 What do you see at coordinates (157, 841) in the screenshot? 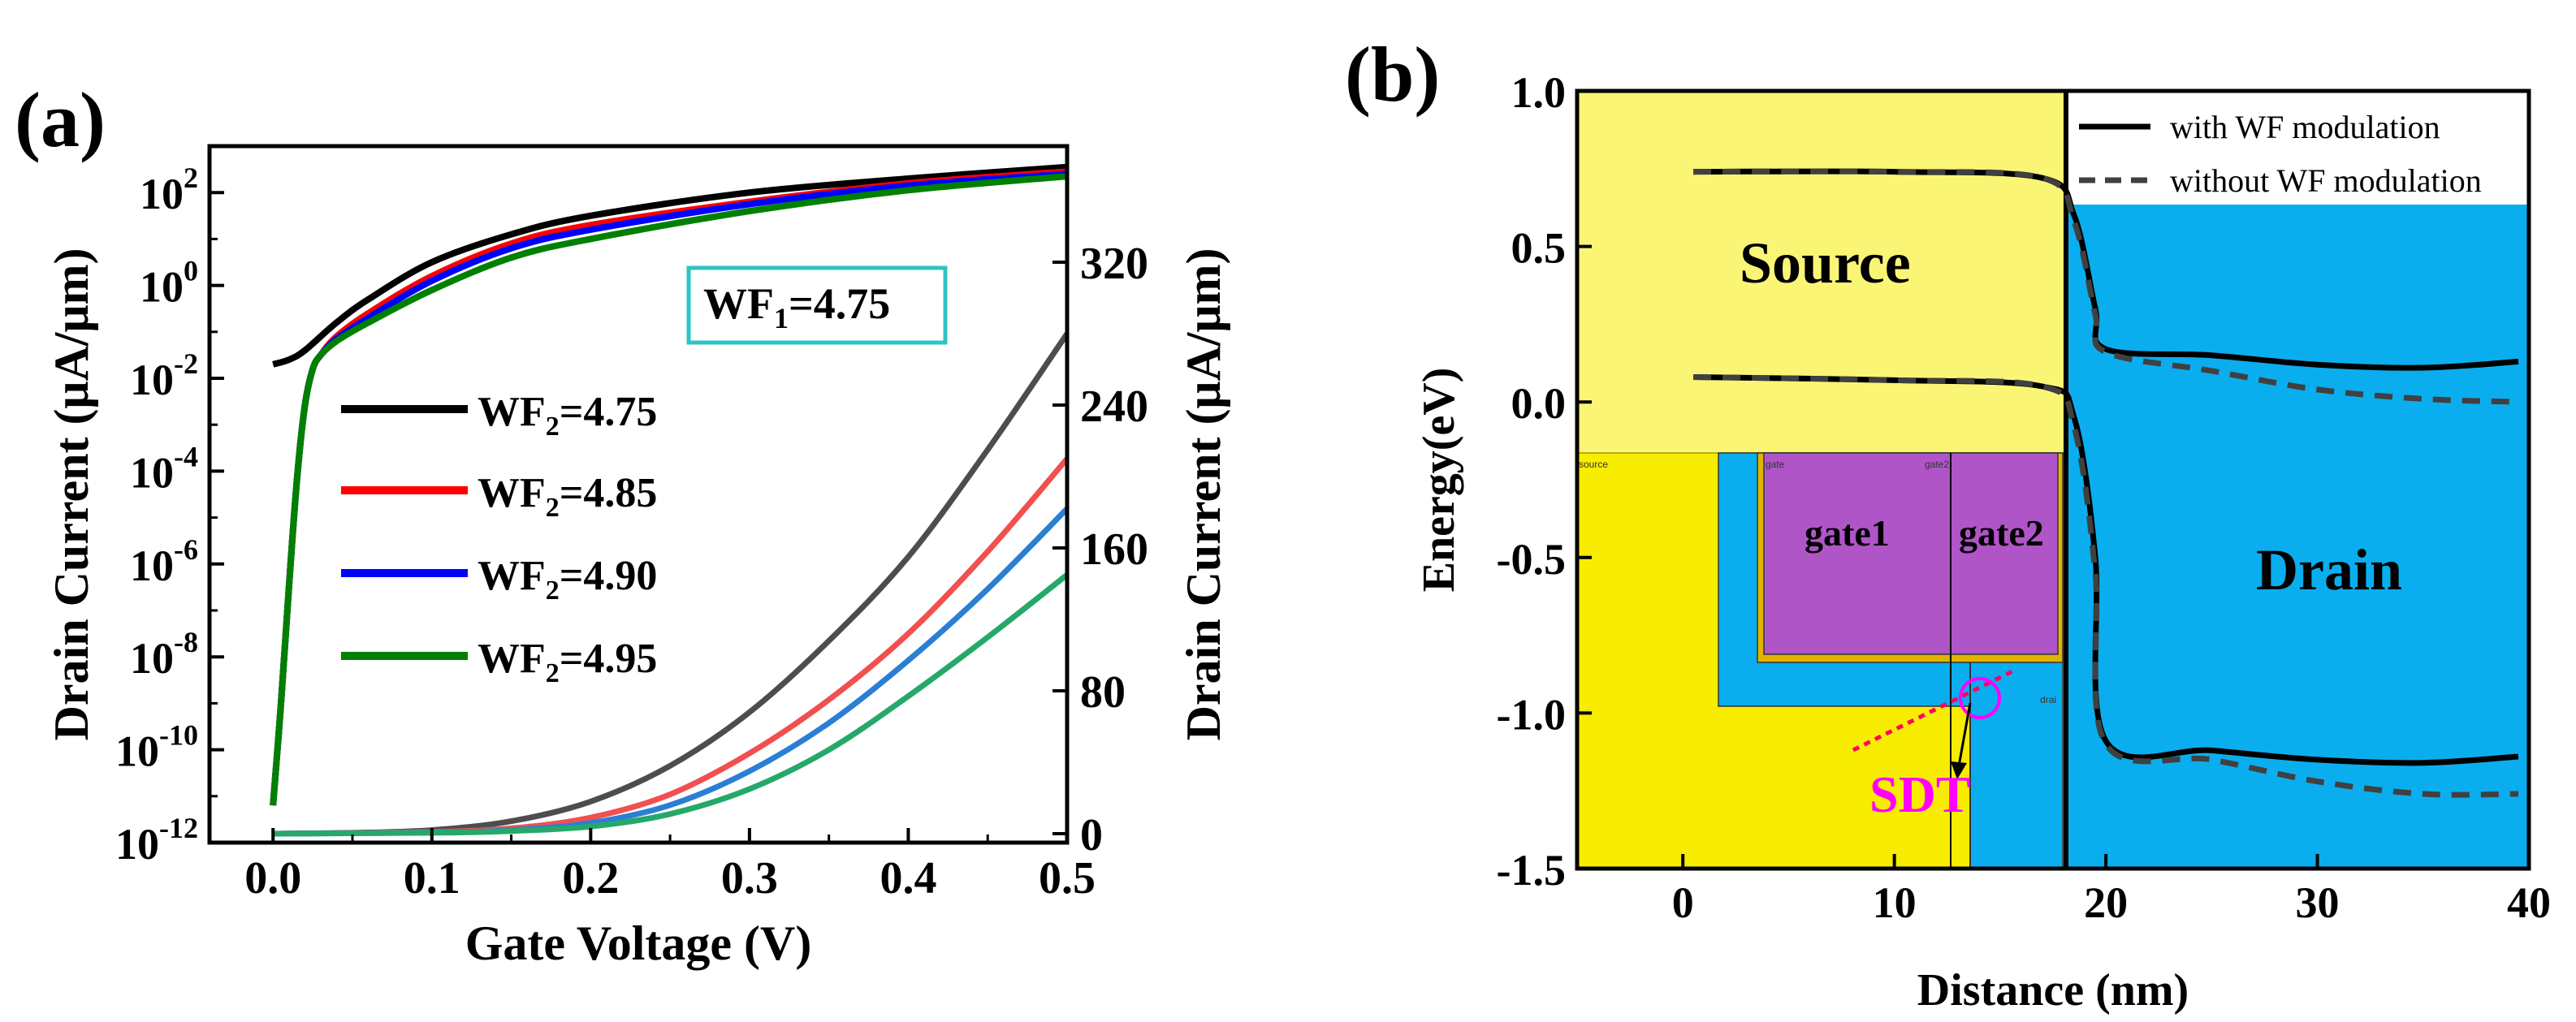
I see `left-y-tick-label: 10⁻¹²` at bounding box center [157, 841].